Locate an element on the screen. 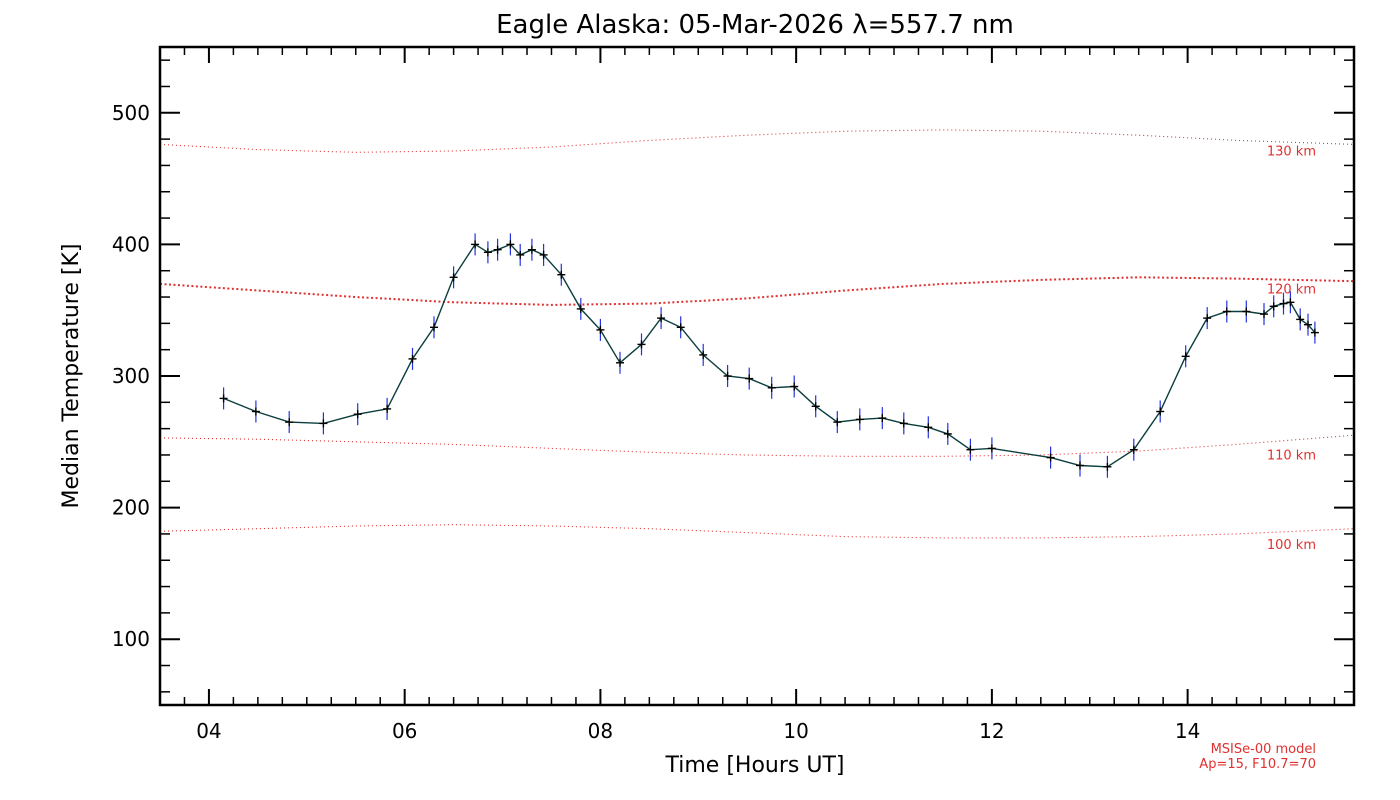 Image resolution: width=1400 pixels, height=800 pixels. model-curve-100km is located at coordinates (757, 531).